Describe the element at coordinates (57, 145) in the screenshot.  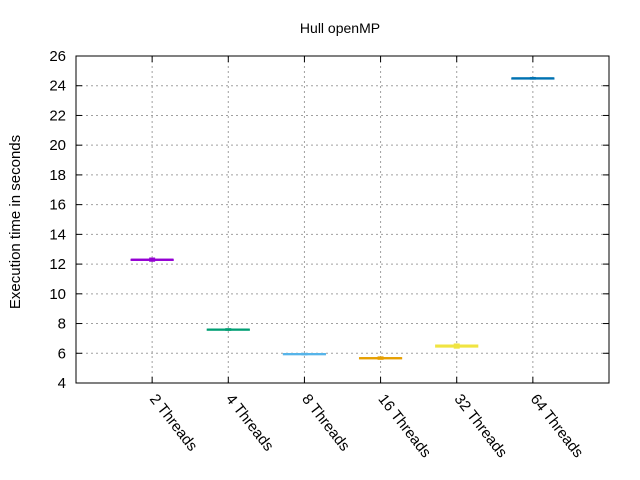
I see `y-tick-label: 20` at that location.